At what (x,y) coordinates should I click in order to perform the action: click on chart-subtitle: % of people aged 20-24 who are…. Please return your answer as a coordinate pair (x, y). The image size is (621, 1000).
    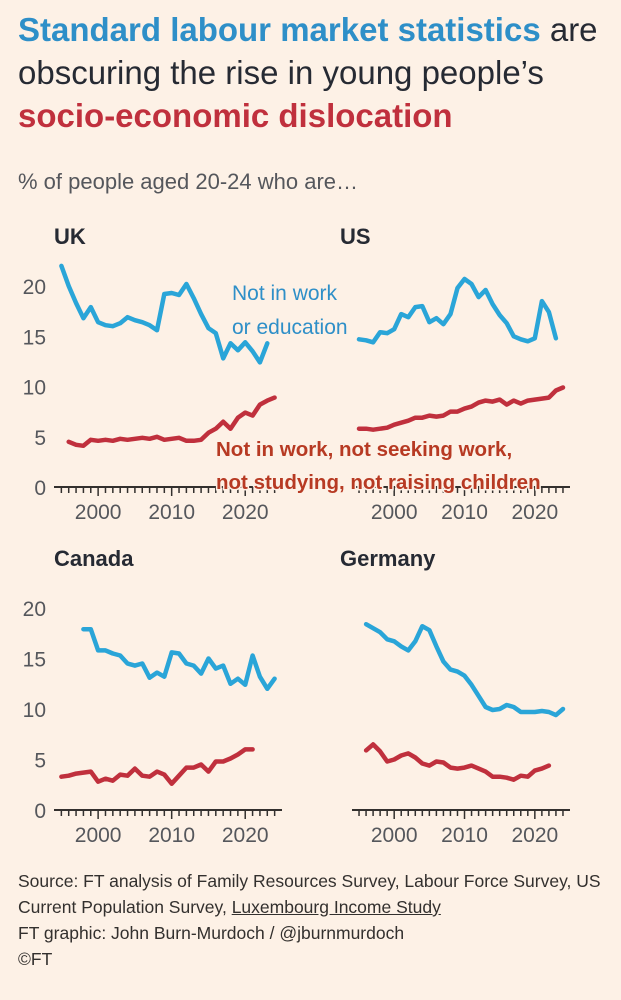
    Looking at the image, I should click on (188, 181).